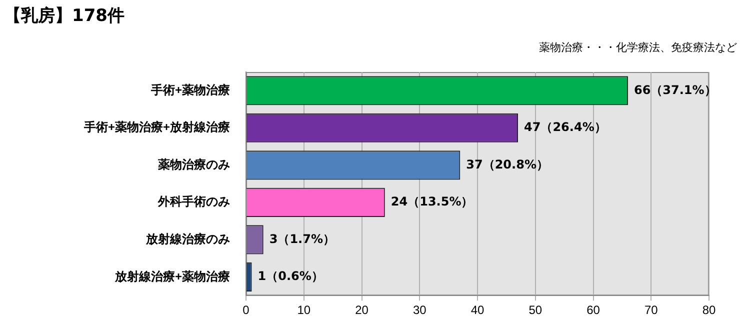 This screenshot has width=745, height=327. Describe the element at coordinates (675, 89) in the screenshot. I see `data-label: 66（37.1%）` at that location.